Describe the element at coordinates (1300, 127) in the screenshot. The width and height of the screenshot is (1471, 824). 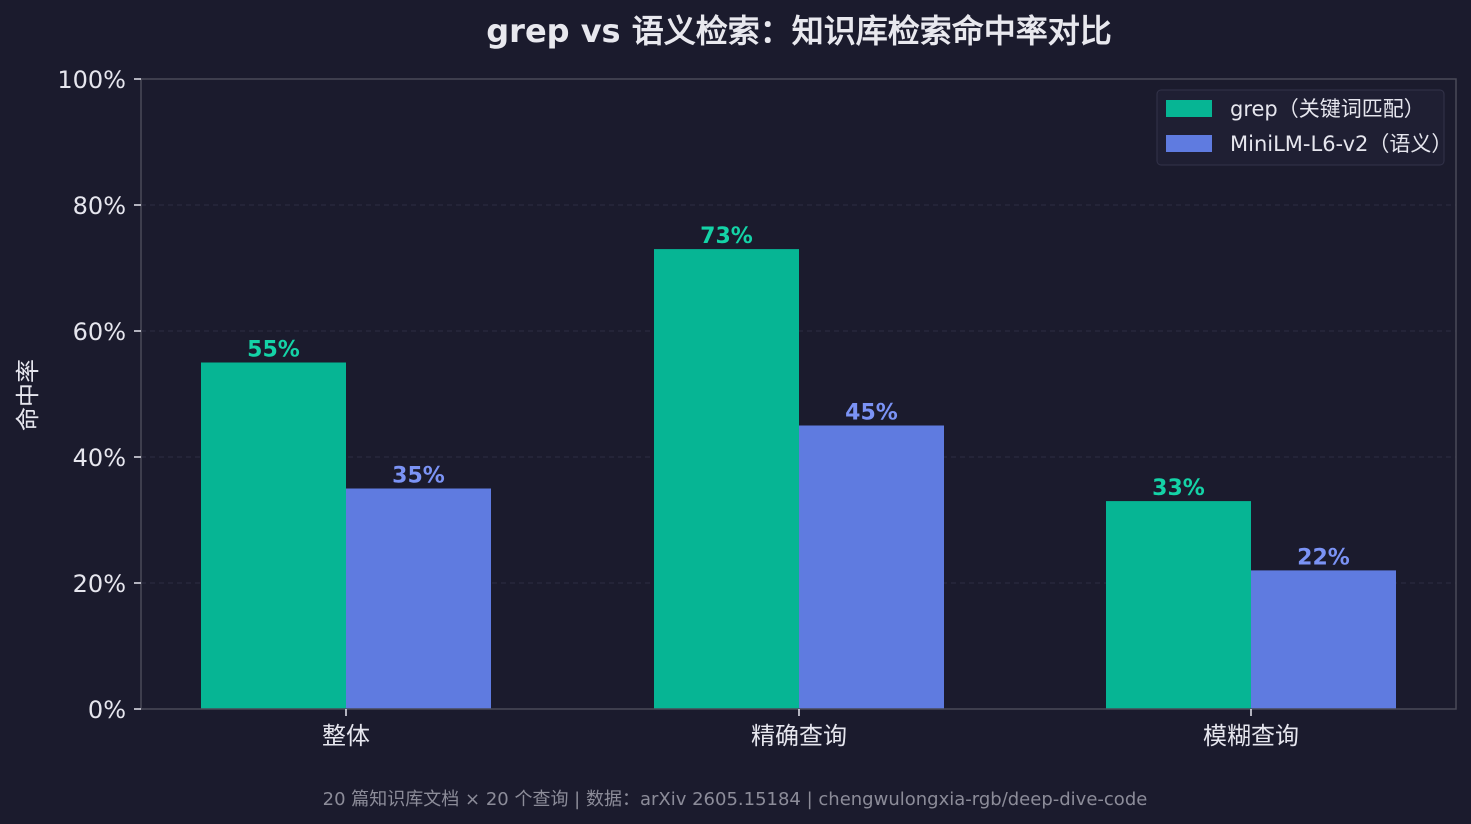
I see `legend-box` at that location.